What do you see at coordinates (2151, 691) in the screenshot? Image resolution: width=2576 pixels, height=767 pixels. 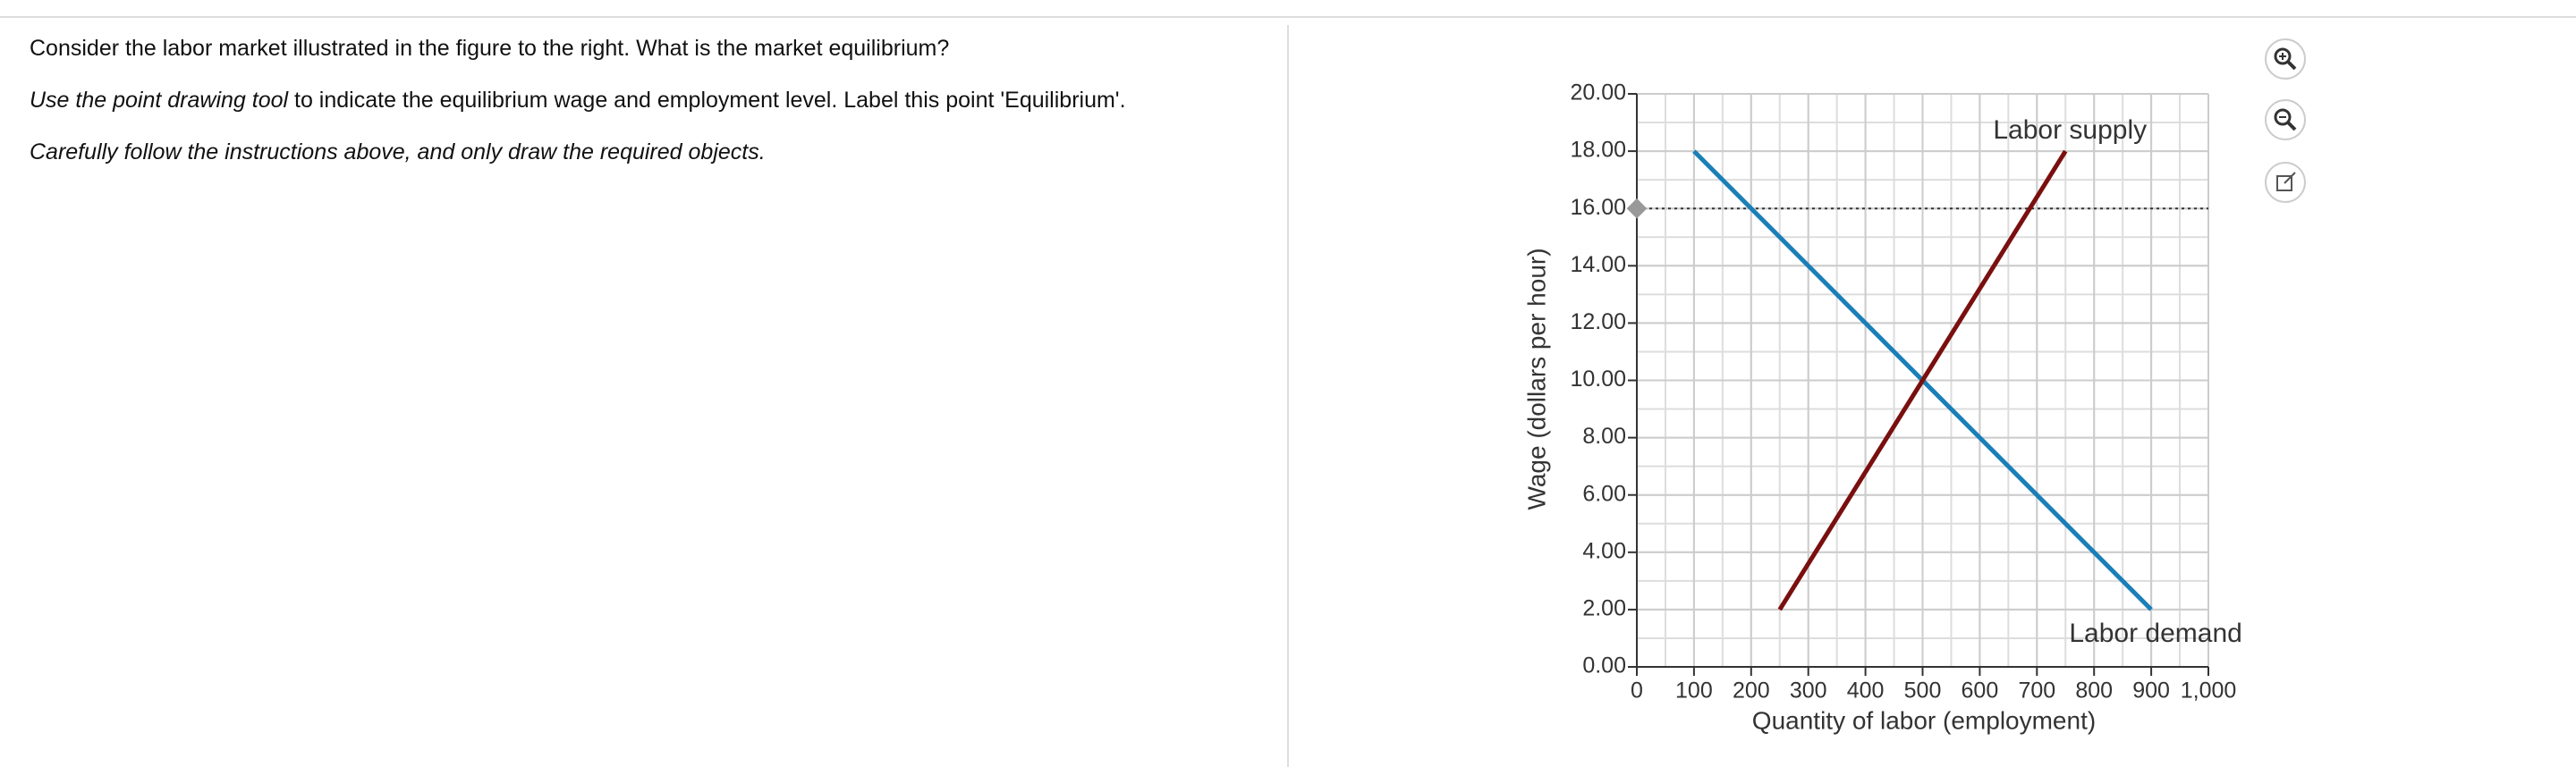 I see `x-tick-label: 900` at bounding box center [2151, 691].